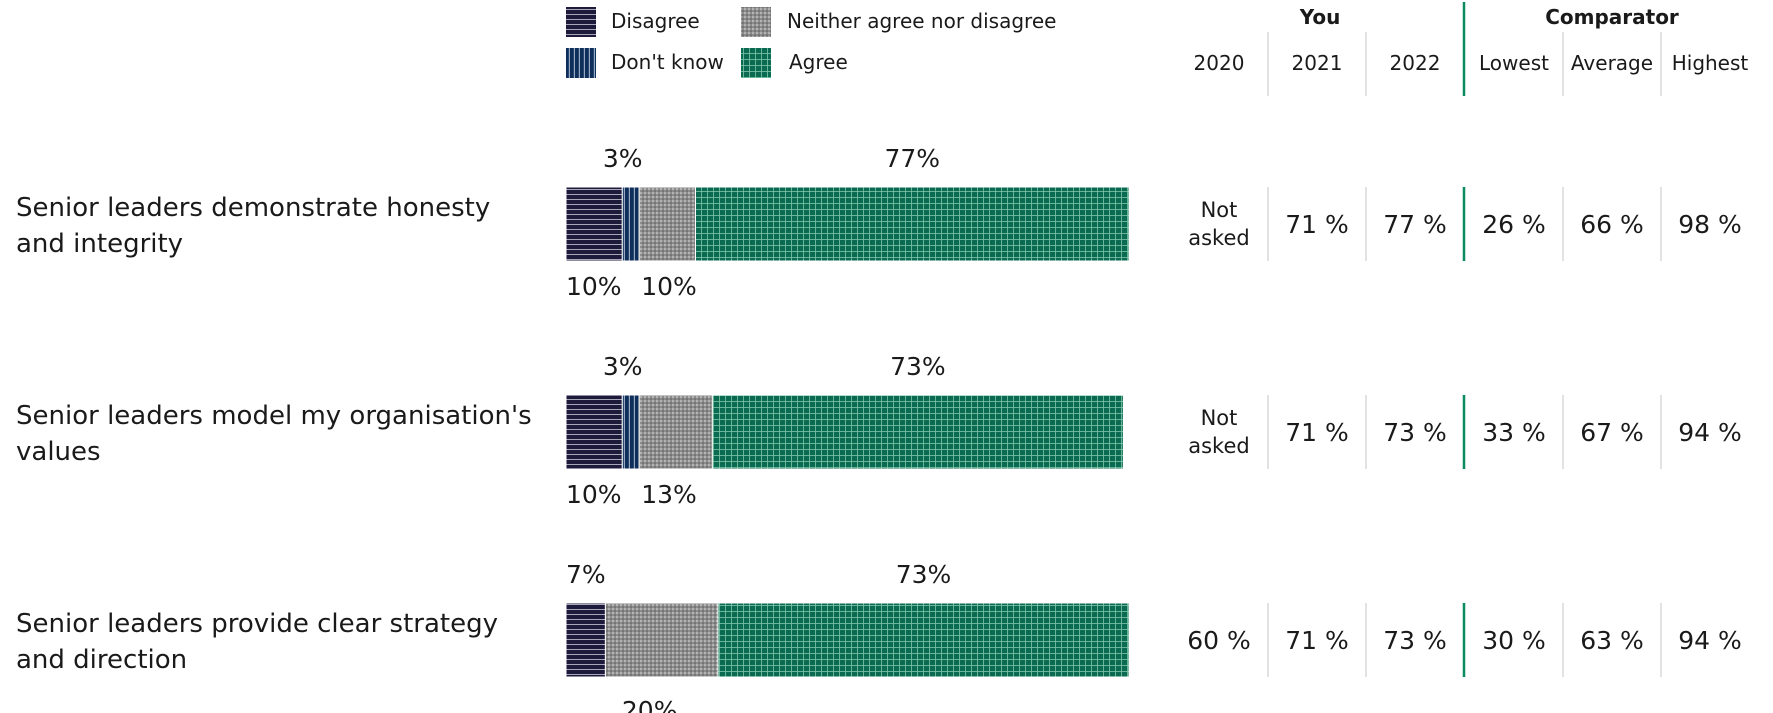 The height and width of the screenshot is (713, 1773). I want to click on data-label-neither: 13%, so click(669, 494).